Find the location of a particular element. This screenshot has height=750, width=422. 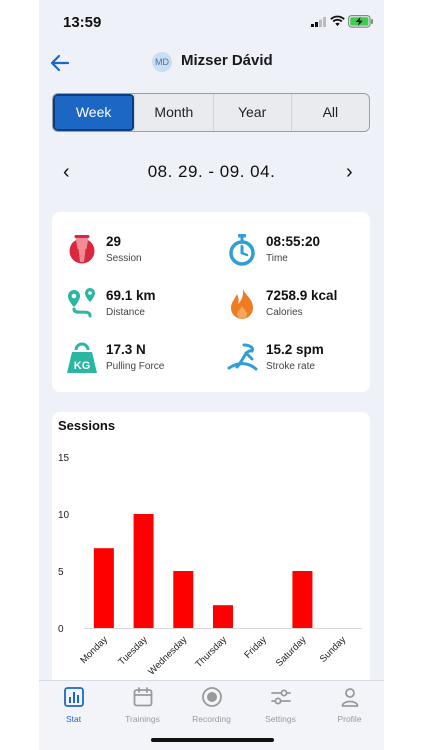

bar-thursday is located at coordinates (223, 616).